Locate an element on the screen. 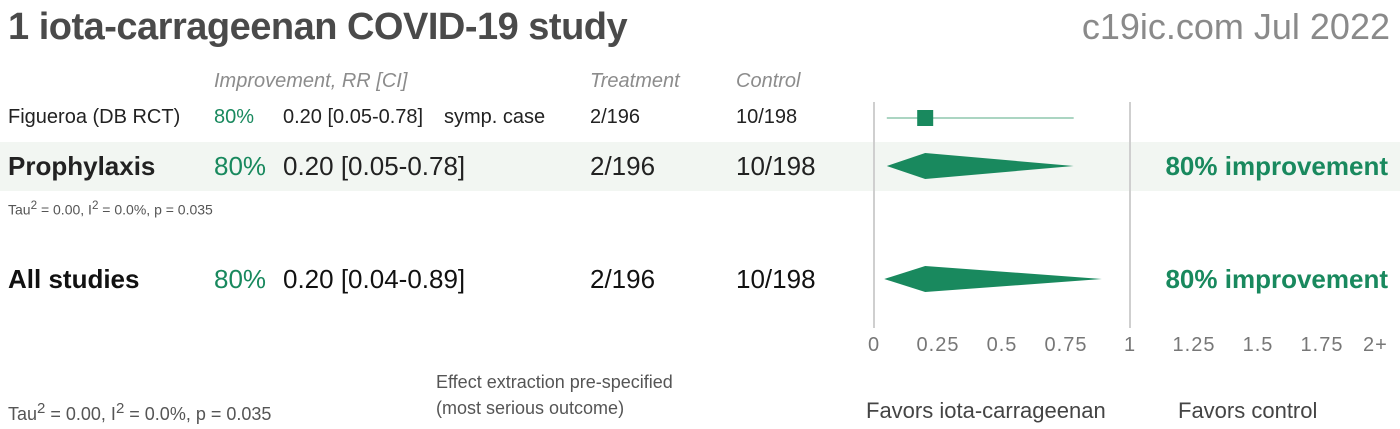 This screenshot has height=429, width=1400. study-improvement: 80% is located at coordinates (234, 117).